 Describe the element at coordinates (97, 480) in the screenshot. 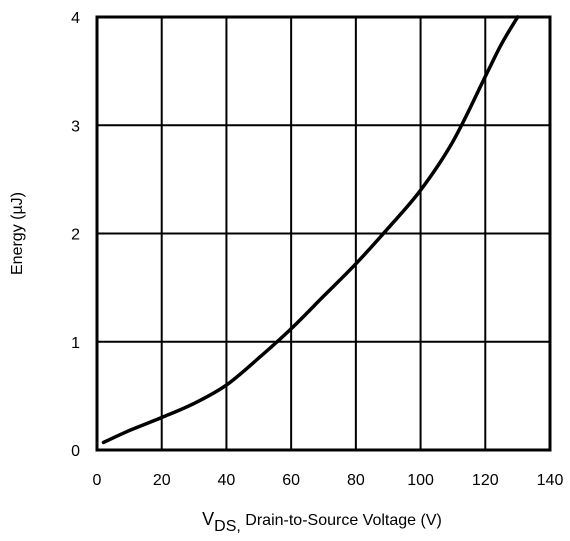

I see `x-tick-label: 0` at that location.